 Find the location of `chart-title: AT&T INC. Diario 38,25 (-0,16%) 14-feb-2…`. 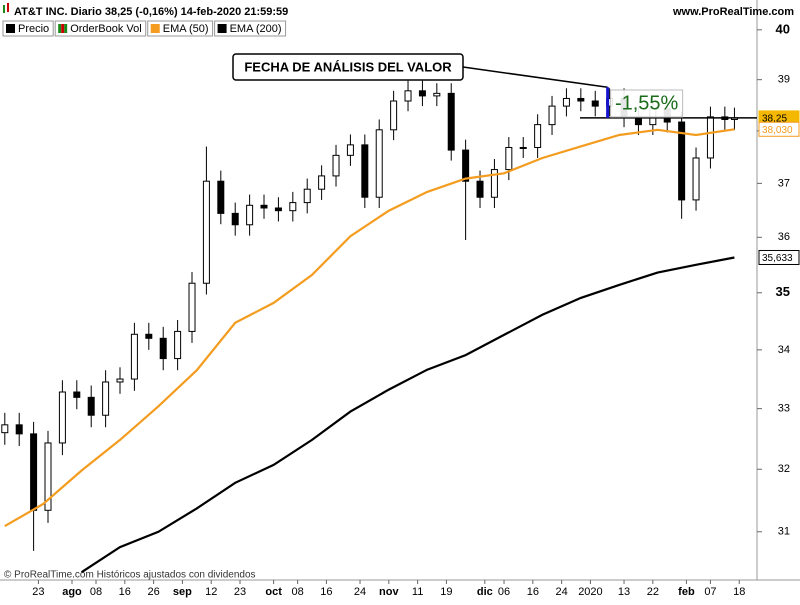

chart-title: AT&T INC. Diario 38,25 (-0,16%) 14-feb-2… is located at coordinates (151, 12).